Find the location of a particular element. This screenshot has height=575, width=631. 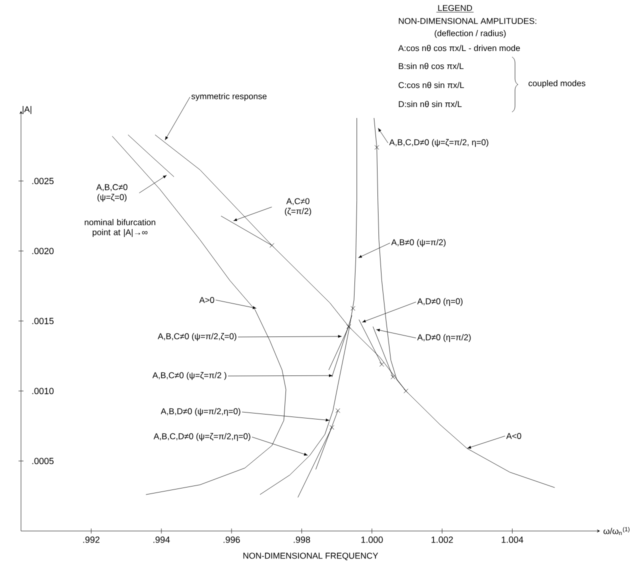

annotation: A,C≠0 (ζ=π/2) is located at coordinates (298, 207).